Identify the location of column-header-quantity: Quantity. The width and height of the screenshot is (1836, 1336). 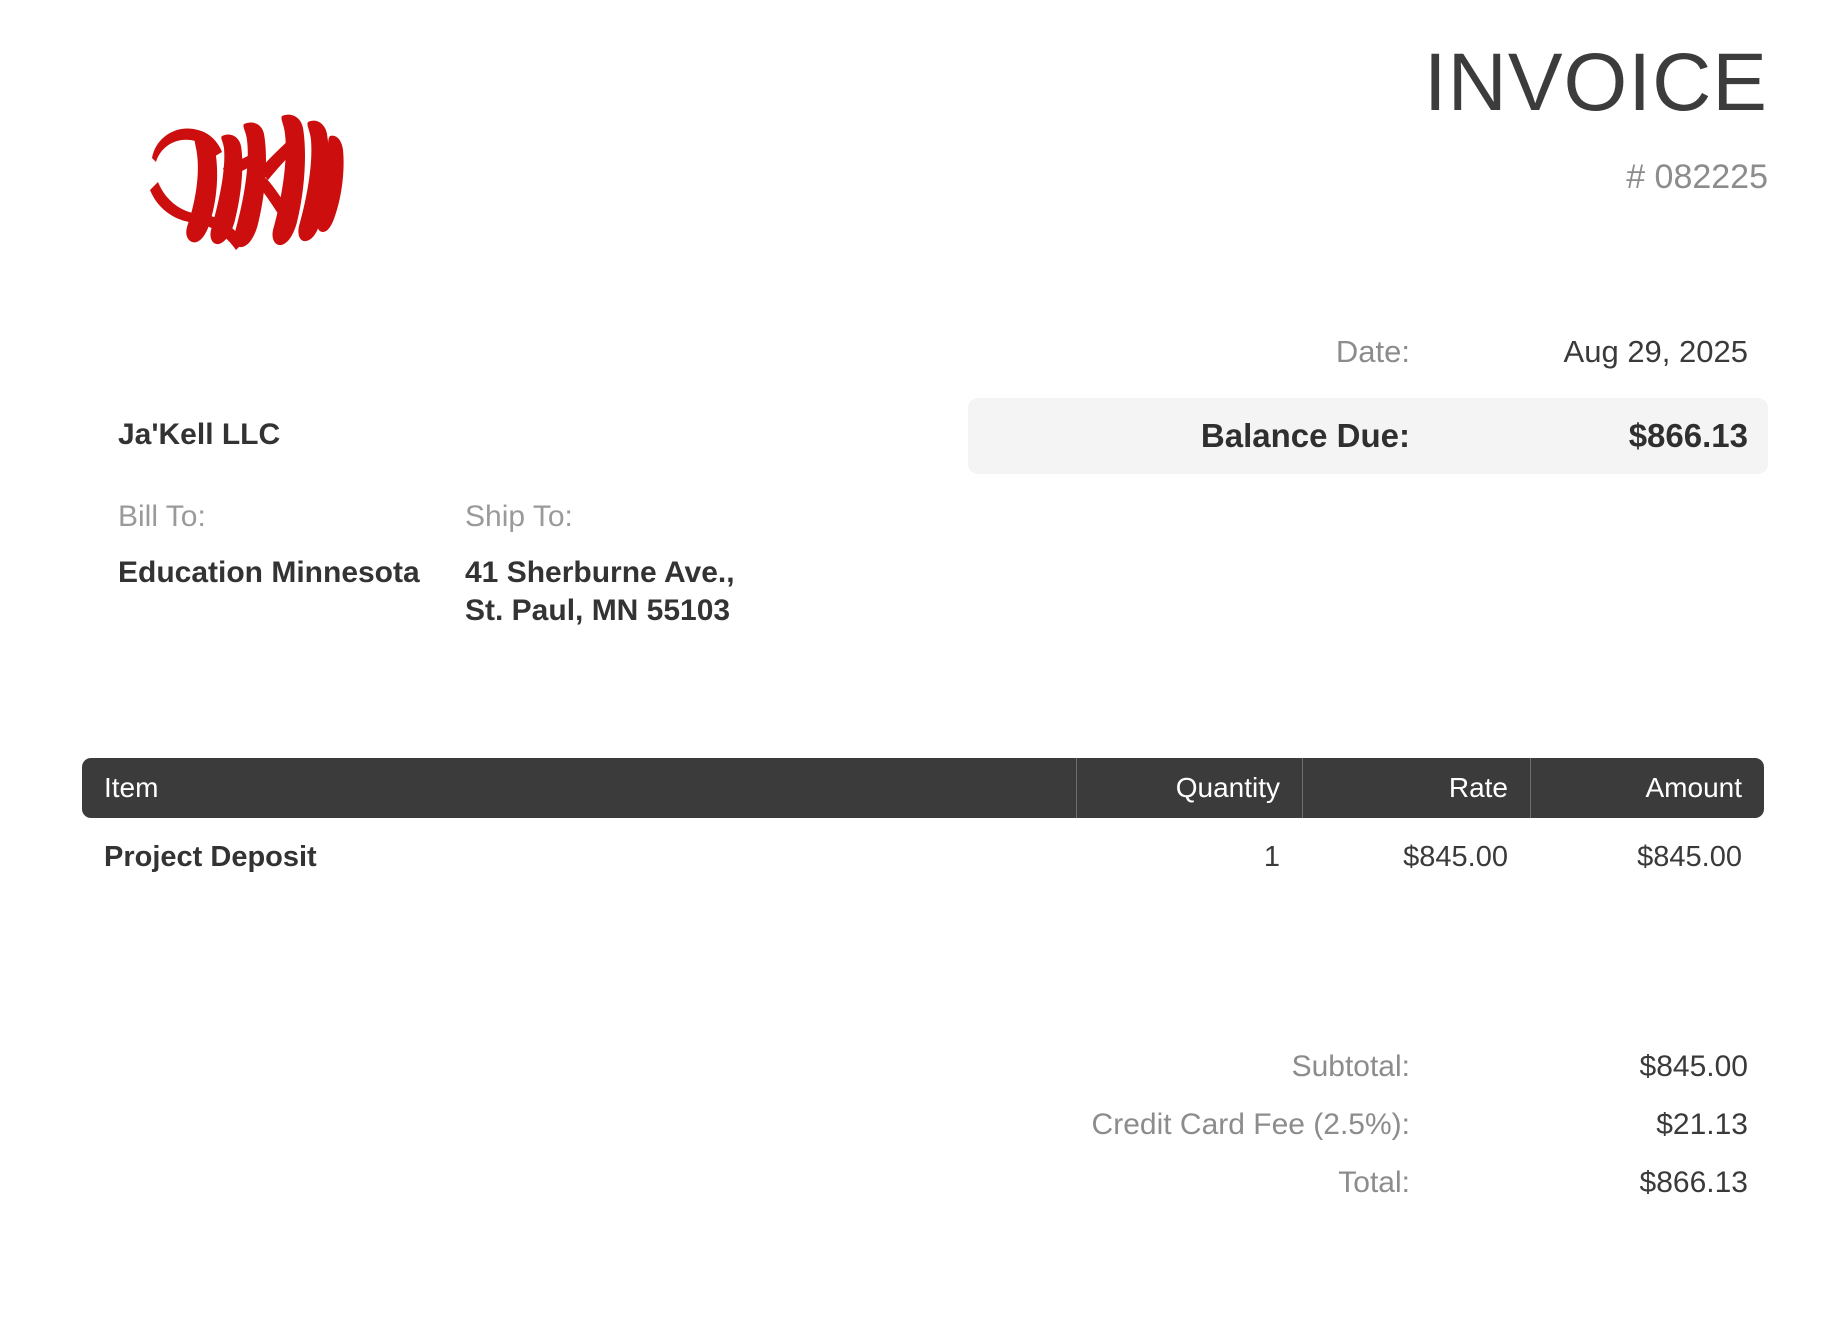
(1189, 788).